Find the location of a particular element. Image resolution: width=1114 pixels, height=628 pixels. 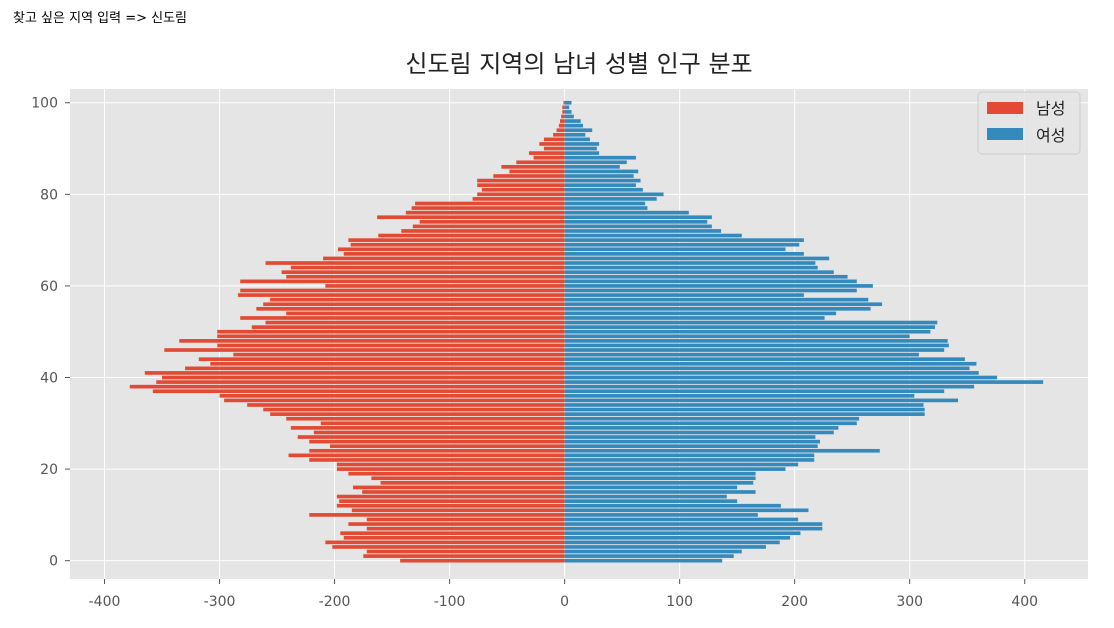

region-input-value: 신도림 is located at coordinates (169, 18).